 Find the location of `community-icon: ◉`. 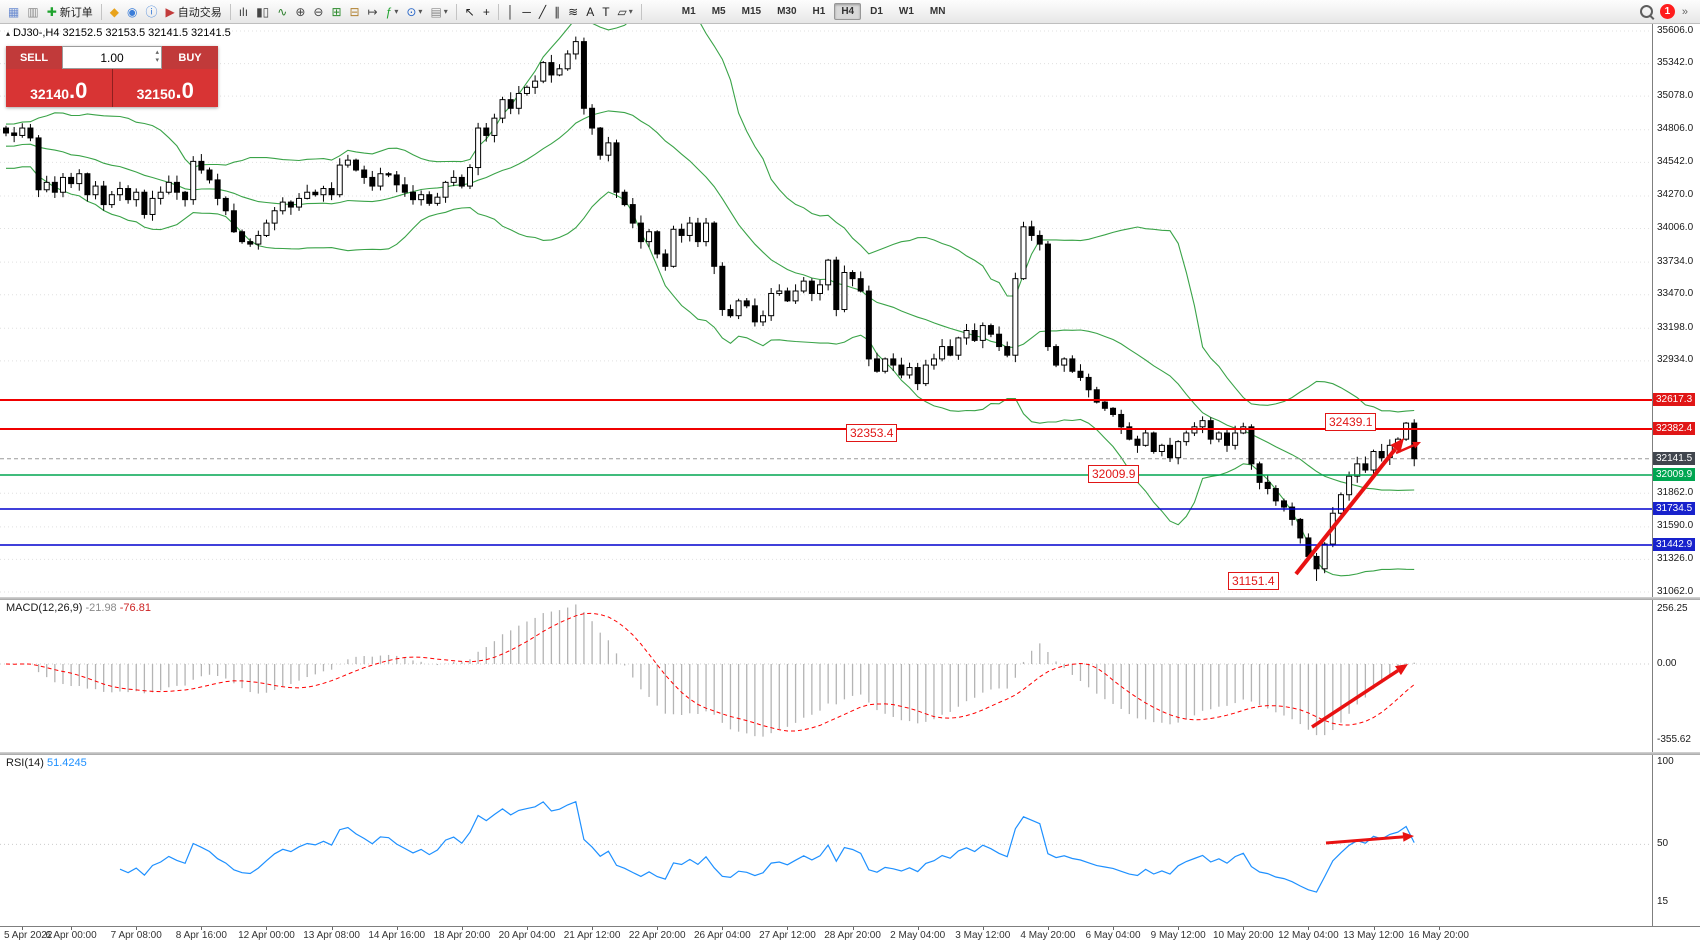

community-icon: ◉ is located at coordinates (132, 12).